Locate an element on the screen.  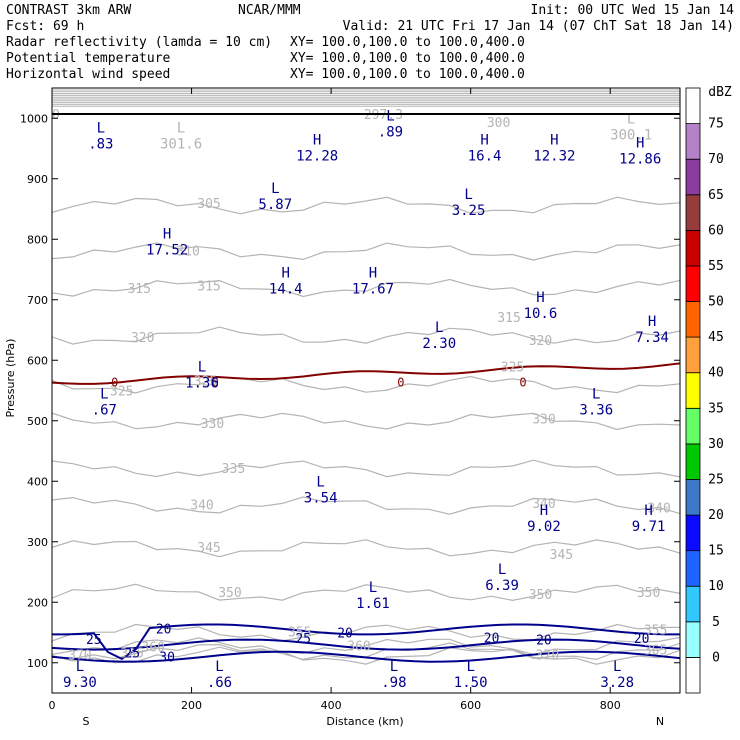
extra-label: .0 is located at coordinates (52, 115).